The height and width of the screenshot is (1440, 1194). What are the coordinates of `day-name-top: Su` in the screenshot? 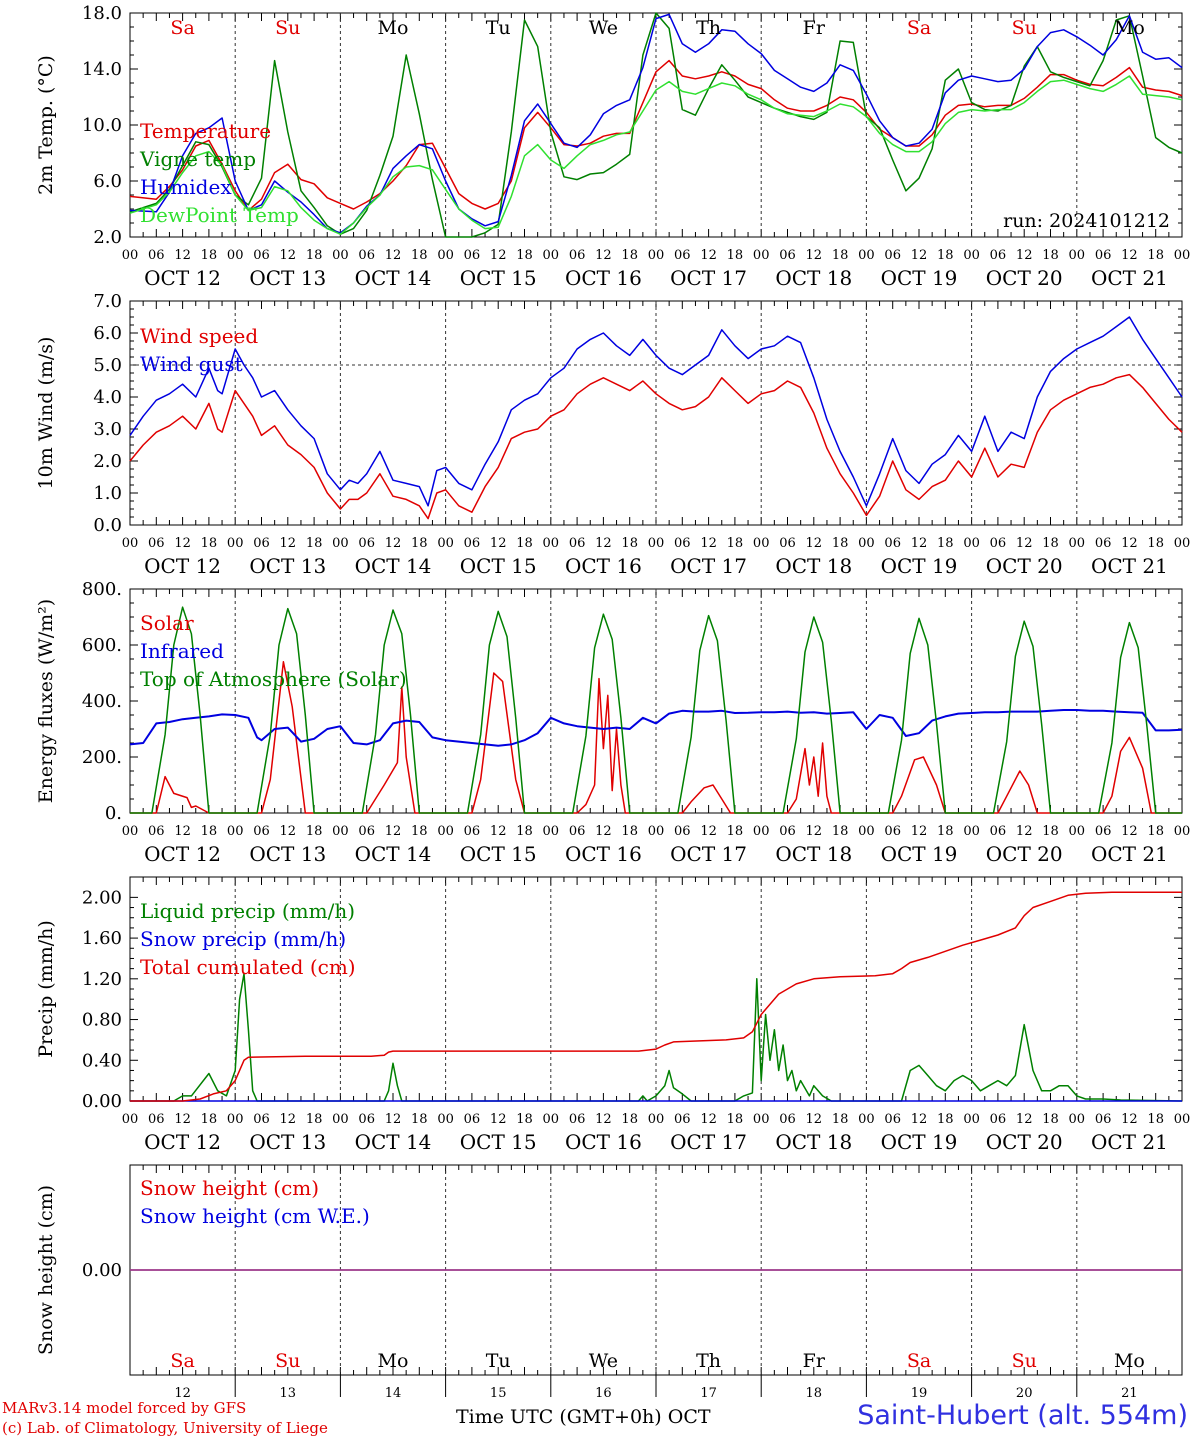 It's located at (287, 28).